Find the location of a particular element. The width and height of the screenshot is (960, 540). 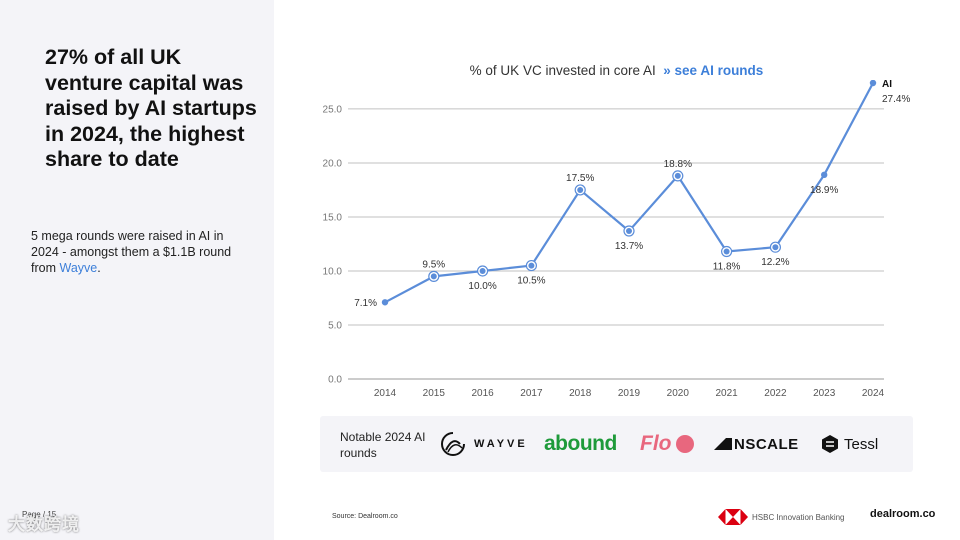

x-tick-label: 2024 is located at coordinates (873, 393).